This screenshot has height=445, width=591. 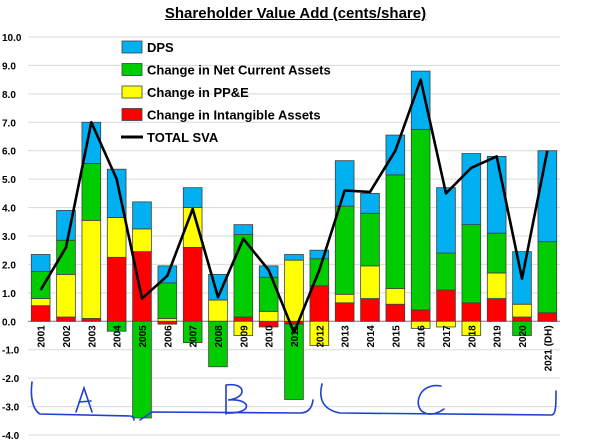 What do you see at coordinates (447, 336) in the screenshot?
I see `x-tick-label: 2017` at bounding box center [447, 336].